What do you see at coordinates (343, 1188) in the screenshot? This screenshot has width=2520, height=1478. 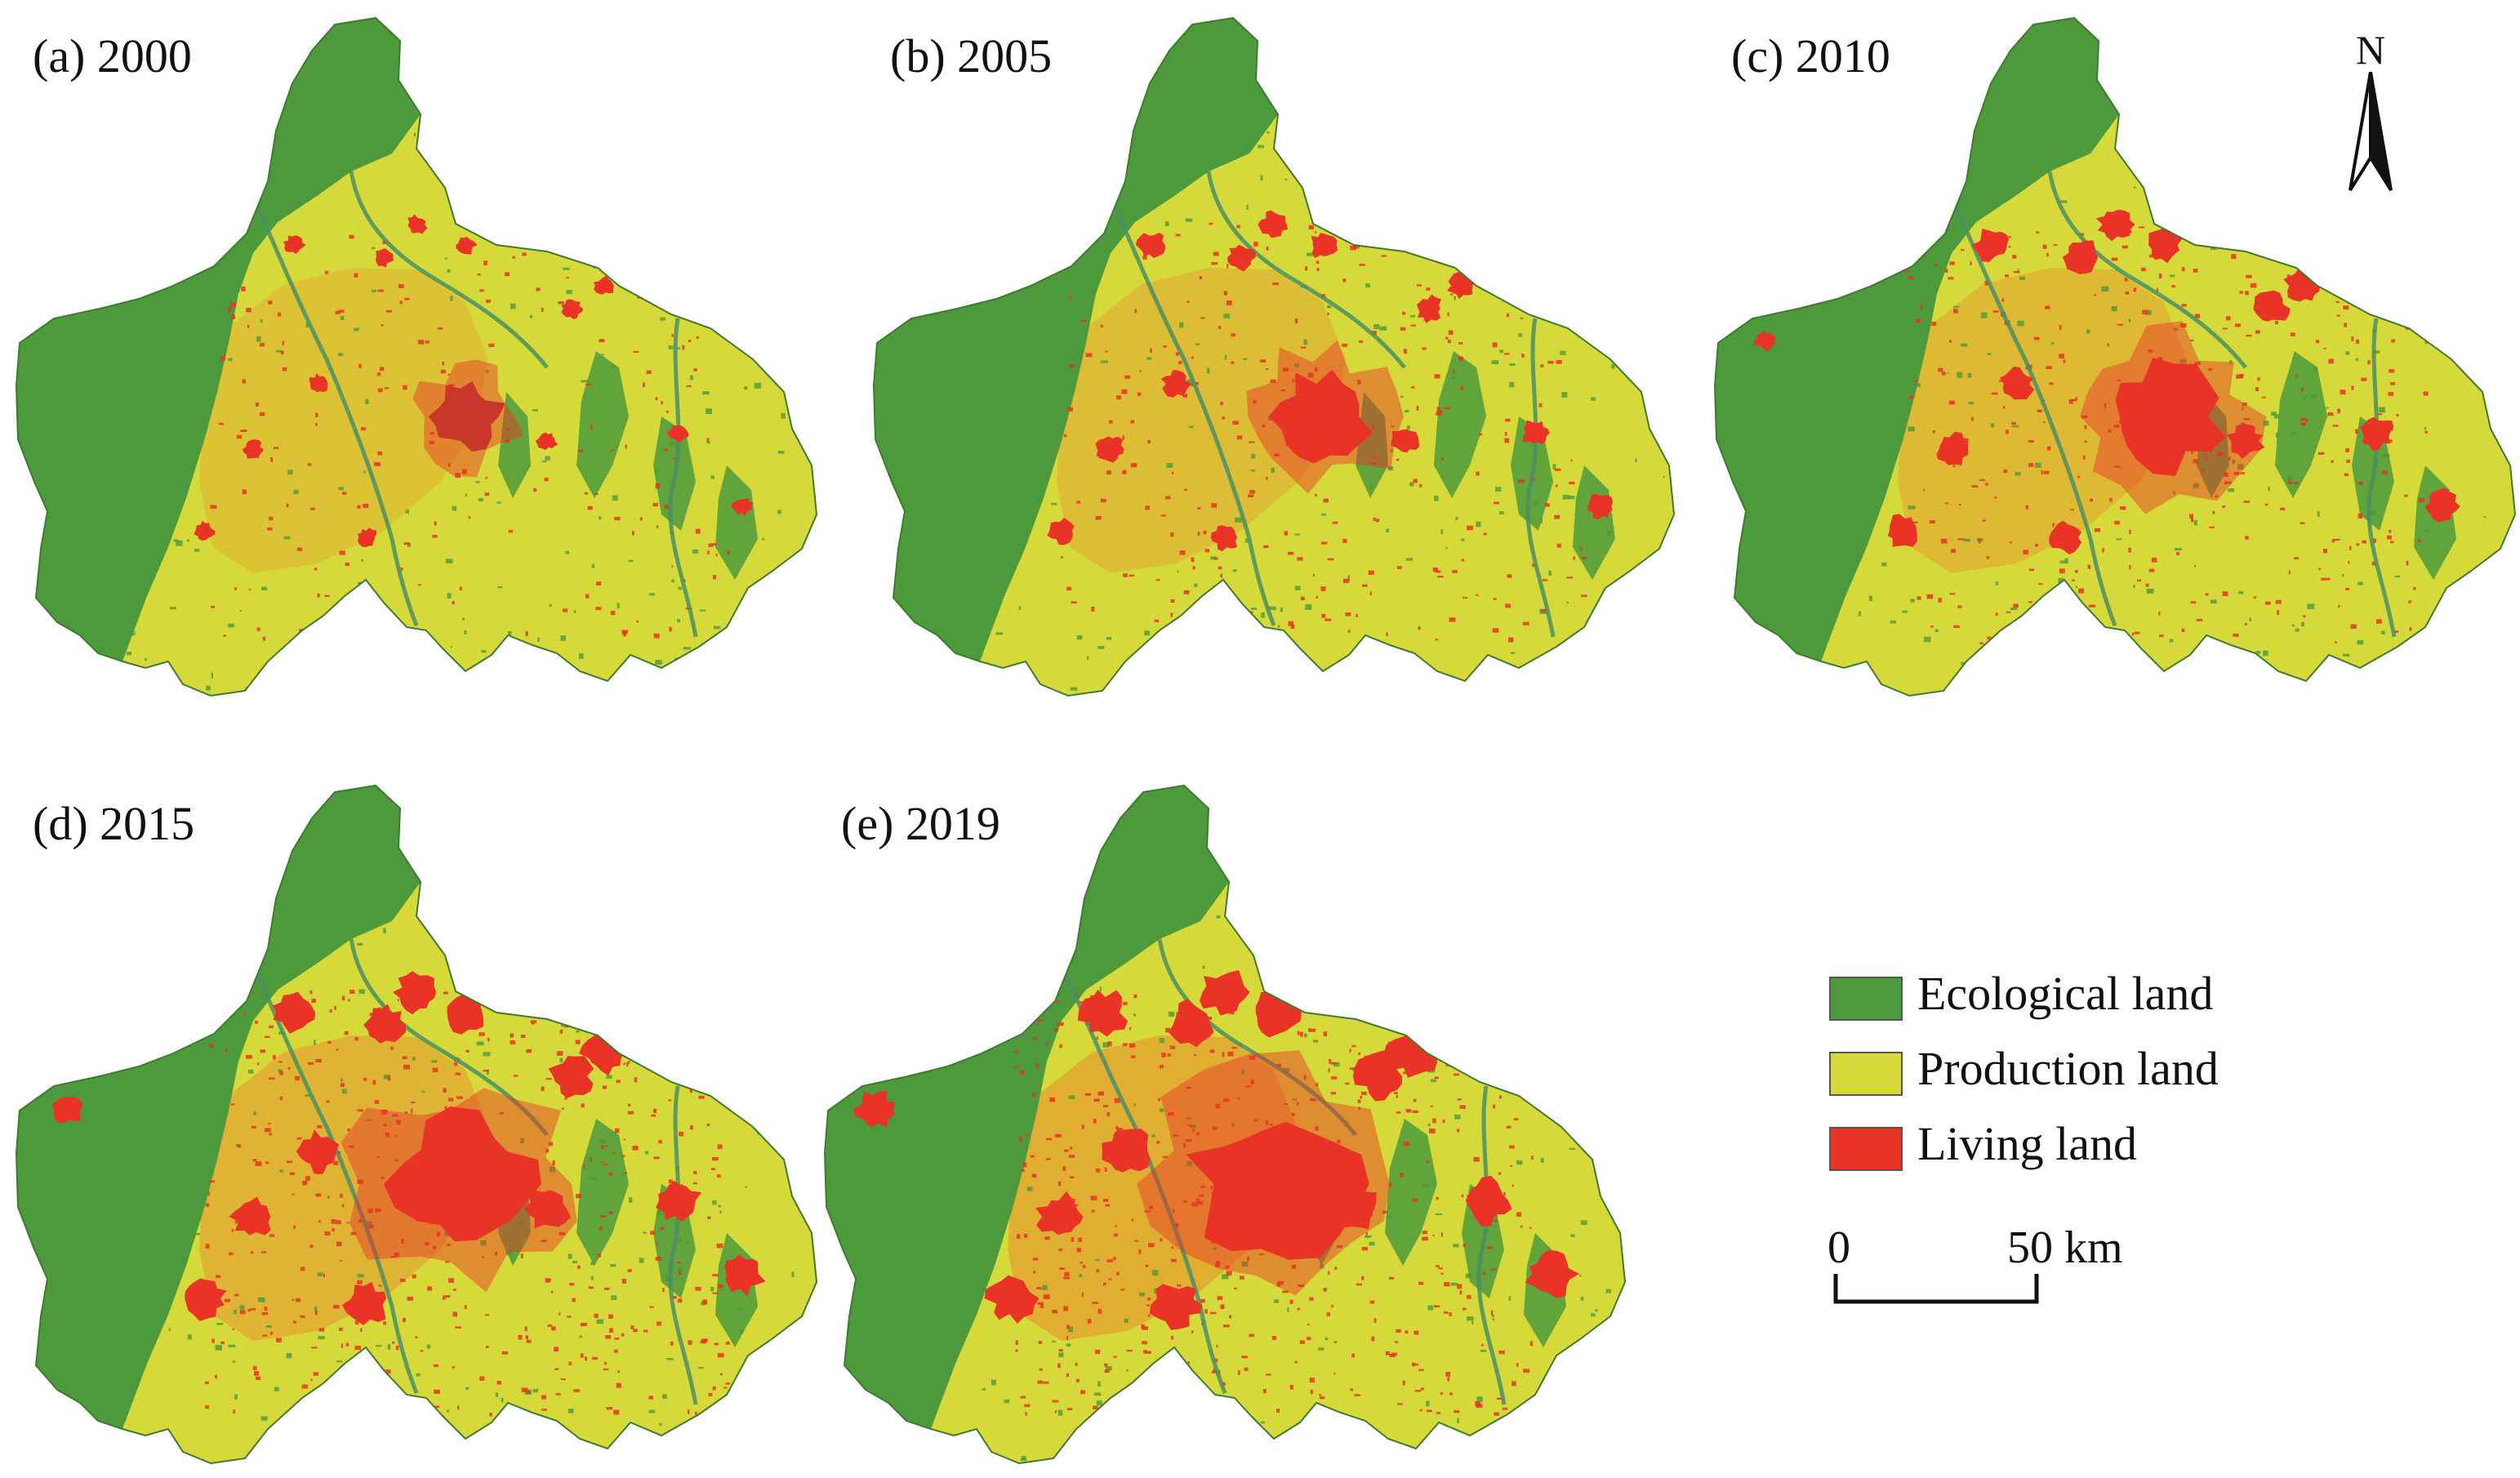 I see `mixed-land-zone` at bounding box center [343, 1188].